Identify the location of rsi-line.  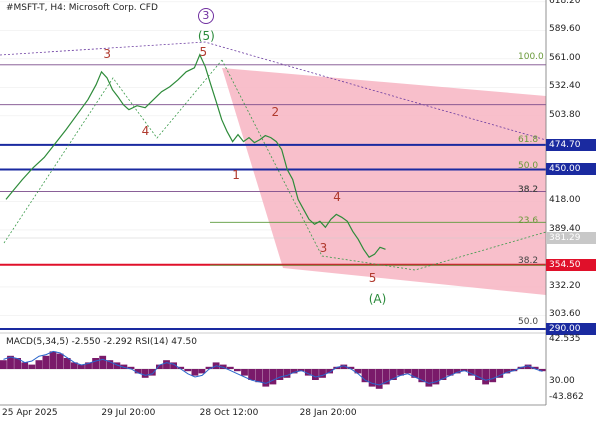
(273, 368).